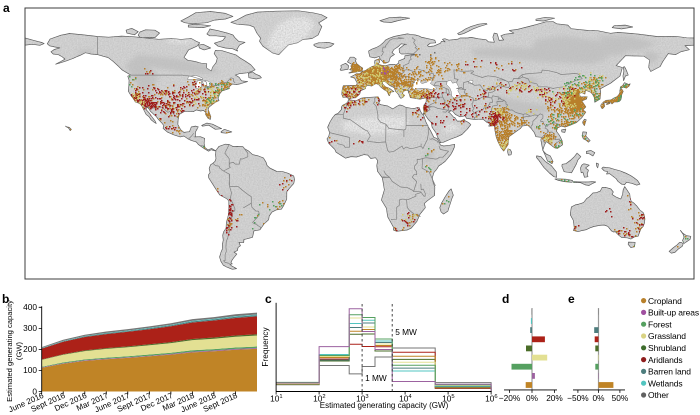 The image size is (700, 415). What do you see at coordinates (448, 399) in the screenshot?
I see `svg-text: 10⁵` at bounding box center [448, 399].